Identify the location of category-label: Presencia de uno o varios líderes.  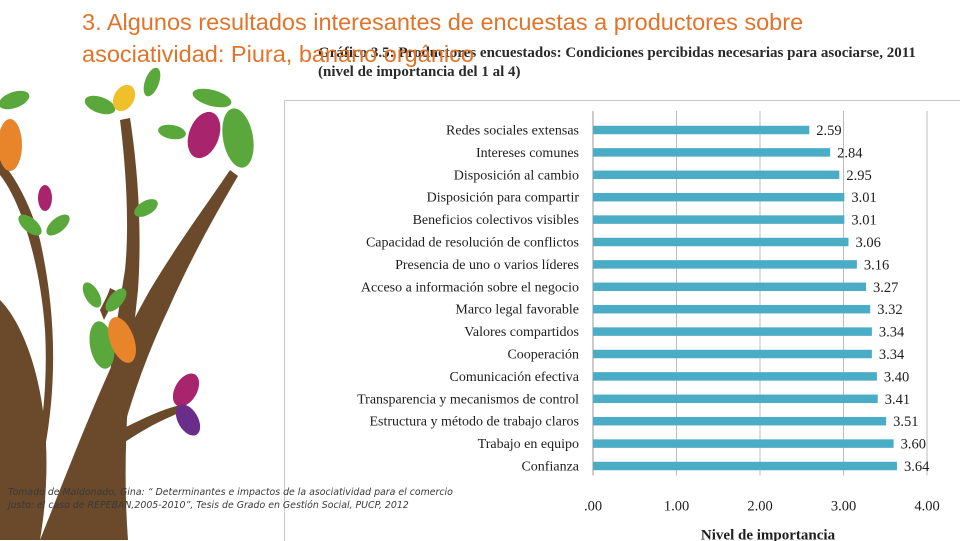
(487, 265).